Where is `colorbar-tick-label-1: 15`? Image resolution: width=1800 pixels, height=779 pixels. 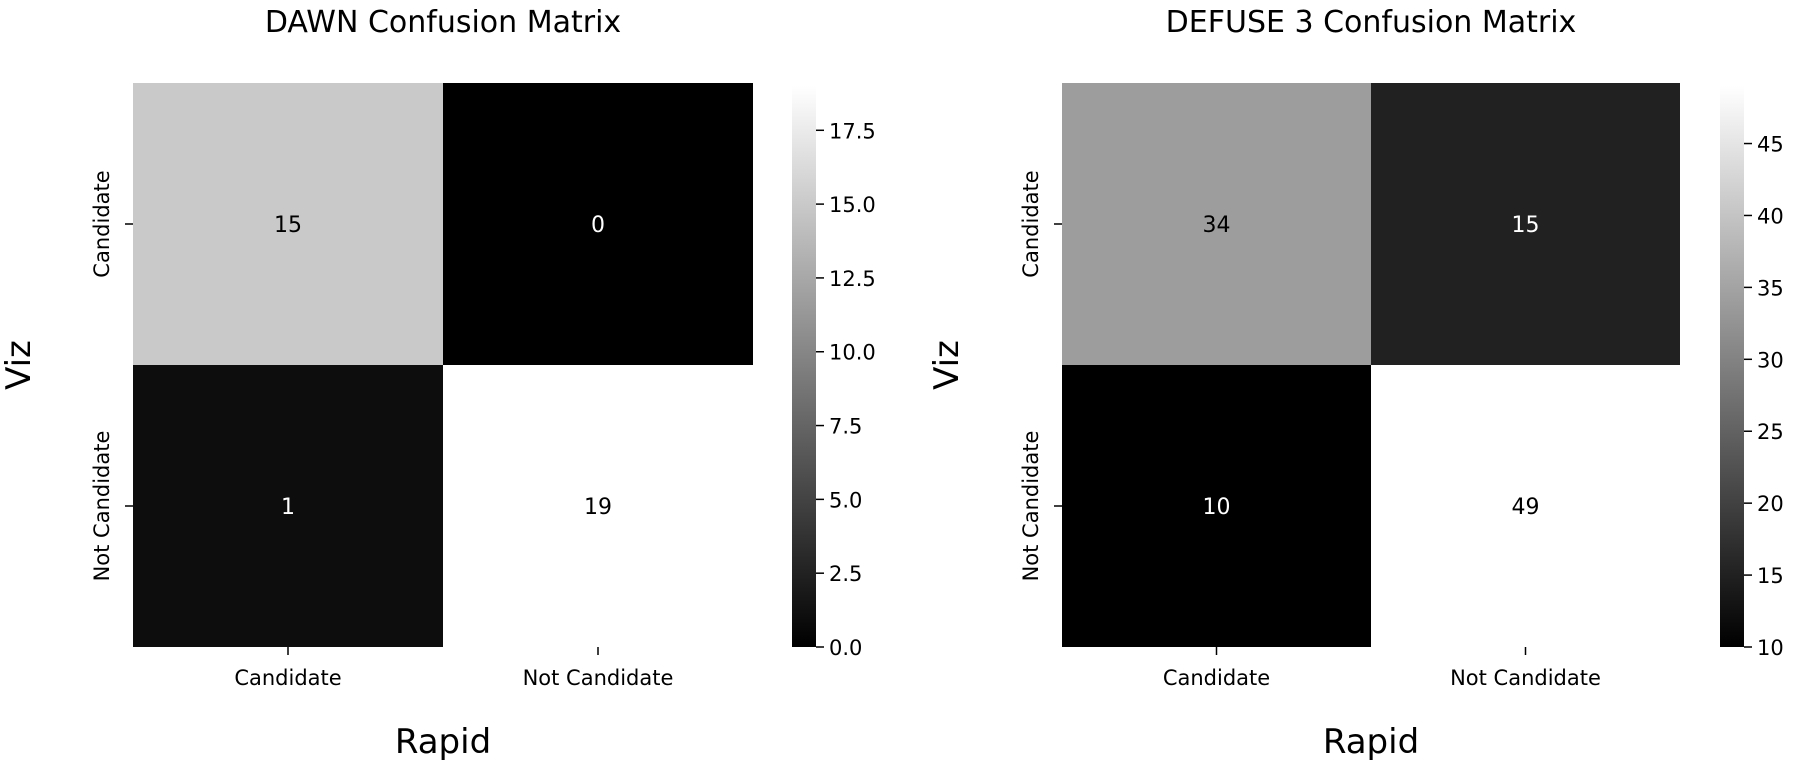 colorbar-tick-label-1: 15 is located at coordinates (1770, 576).